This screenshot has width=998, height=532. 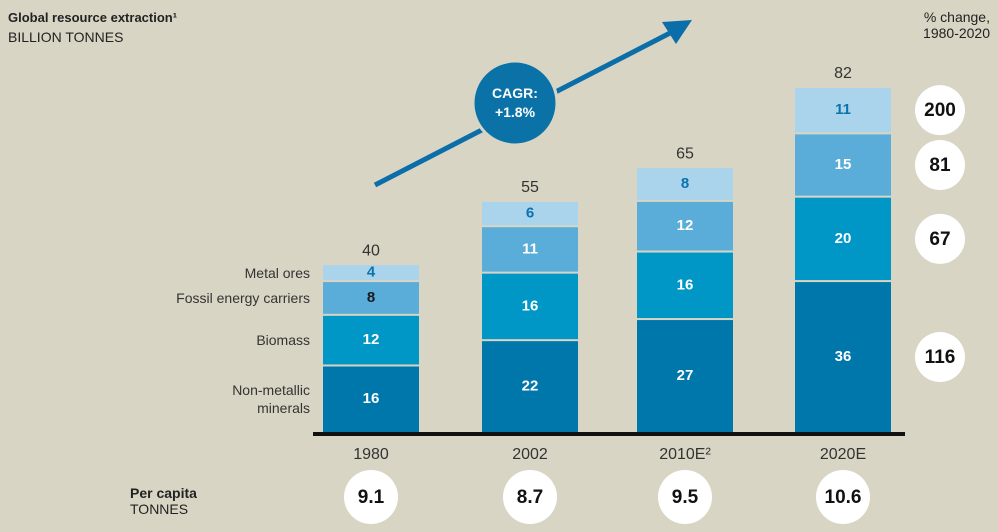 I want to click on change-label: 81, so click(x=940, y=165).